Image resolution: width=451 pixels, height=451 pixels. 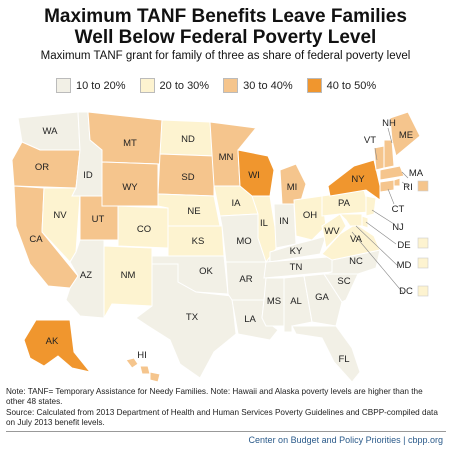 I want to click on state-ME, so click(x=405, y=134).